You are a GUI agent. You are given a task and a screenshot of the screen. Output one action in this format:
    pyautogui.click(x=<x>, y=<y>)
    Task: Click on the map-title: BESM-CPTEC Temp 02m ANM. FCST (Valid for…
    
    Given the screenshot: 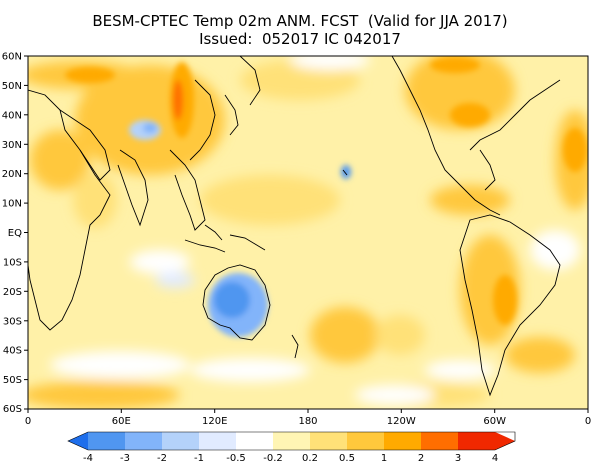 What is the action you would take?
    pyautogui.click(x=300, y=21)
    